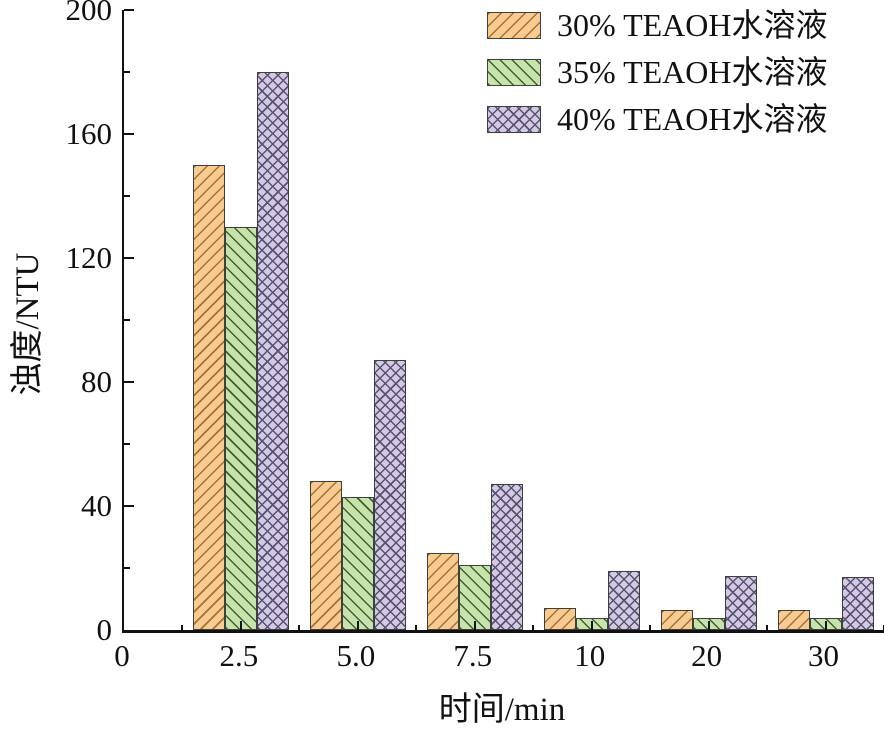 The height and width of the screenshot is (729, 884). Describe the element at coordinates (96, 381) in the screenshot. I see `y-tick-label: 80` at that location.